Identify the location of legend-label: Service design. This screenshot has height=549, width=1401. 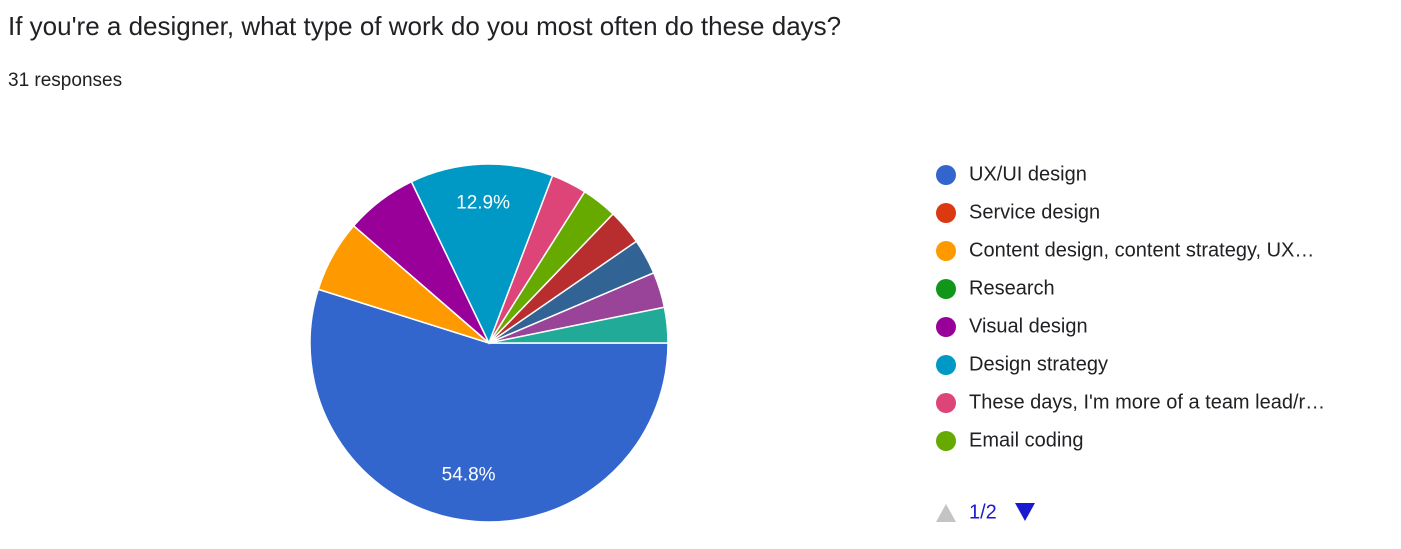
(1034, 212).